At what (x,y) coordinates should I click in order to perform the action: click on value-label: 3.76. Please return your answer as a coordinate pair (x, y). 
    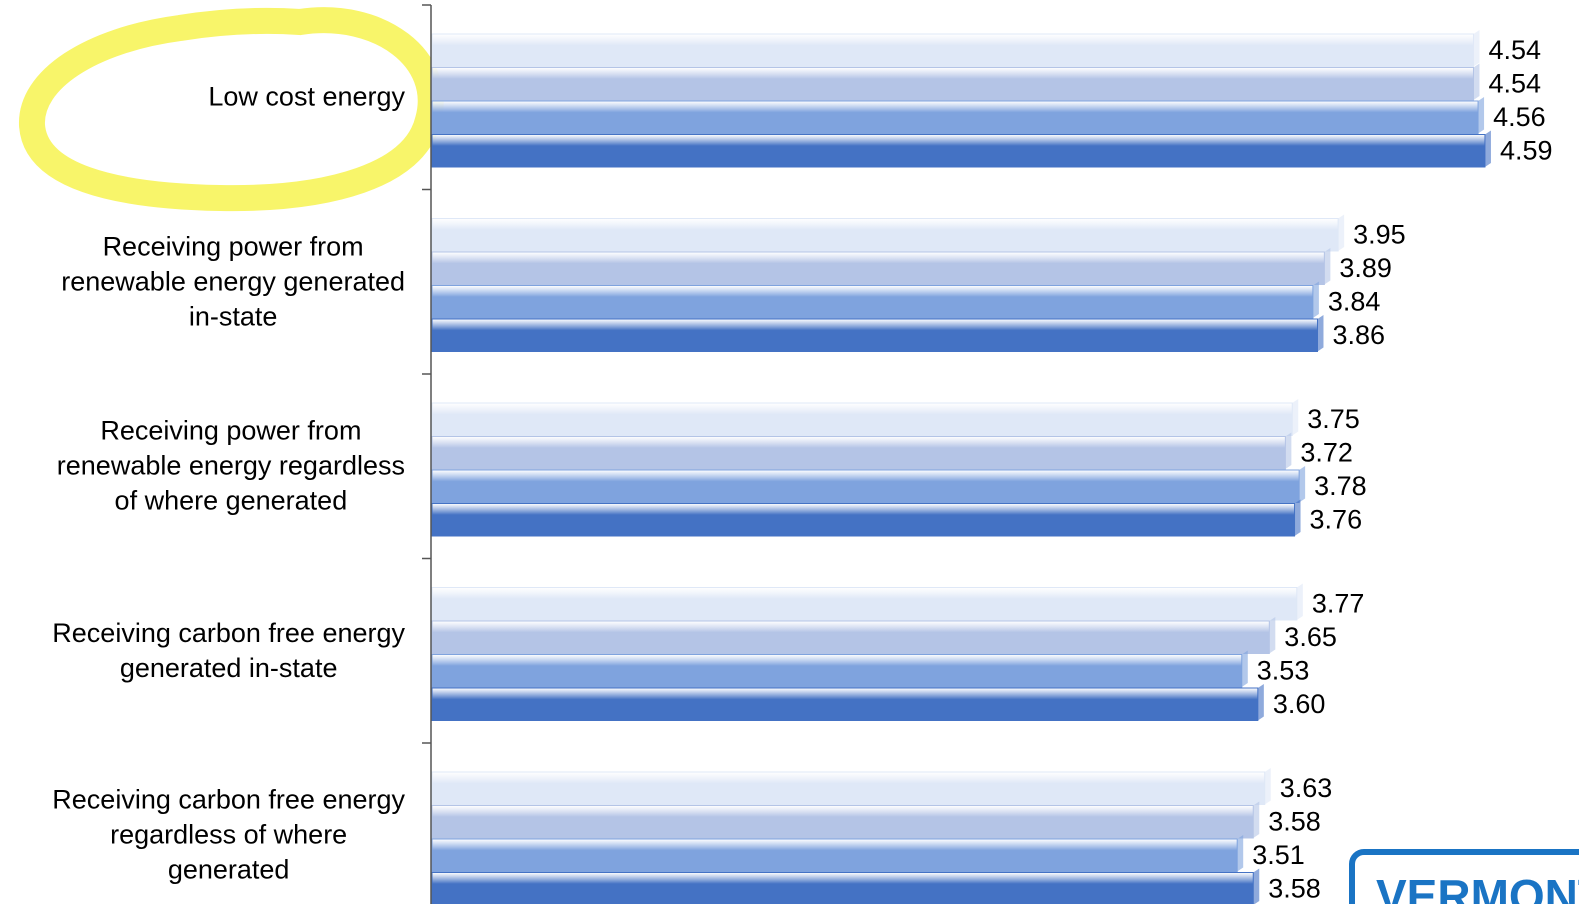
    Looking at the image, I should click on (1336, 519).